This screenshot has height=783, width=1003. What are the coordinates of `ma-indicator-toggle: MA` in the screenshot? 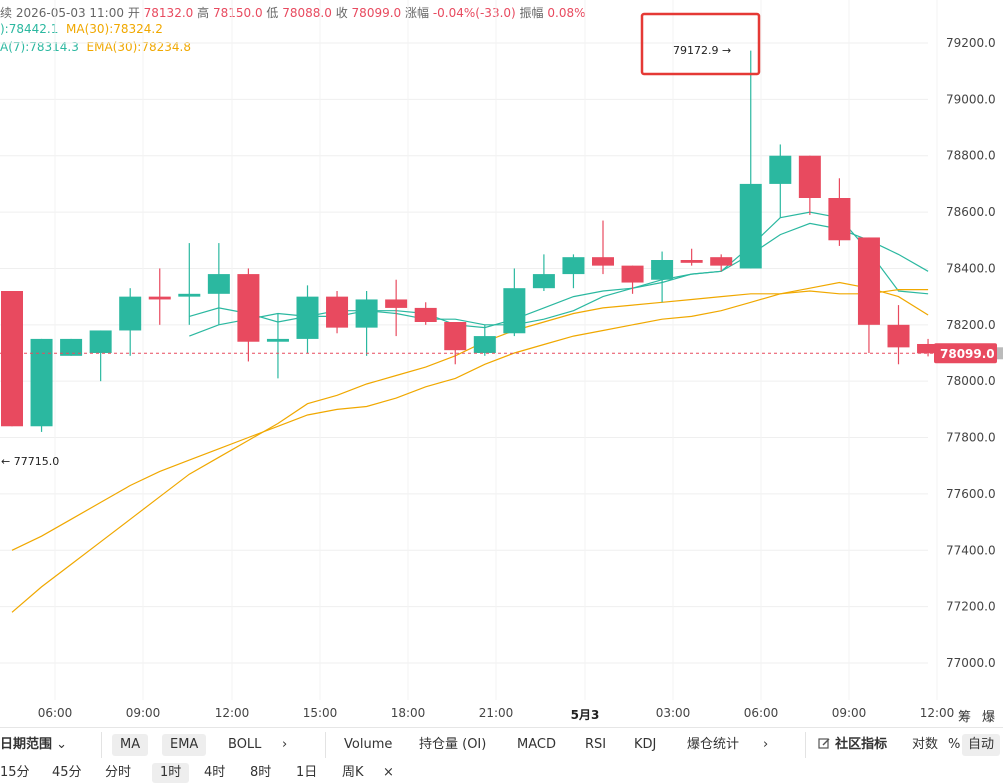 It's located at (130, 745).